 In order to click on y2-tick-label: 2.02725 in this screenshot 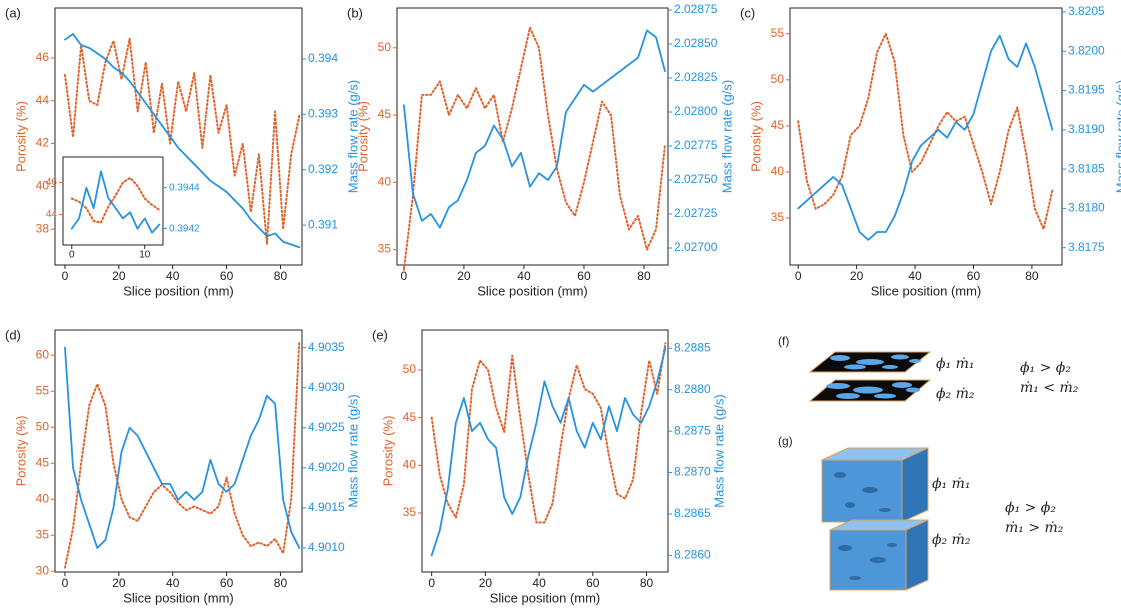, I will do `click(696, 213)`.